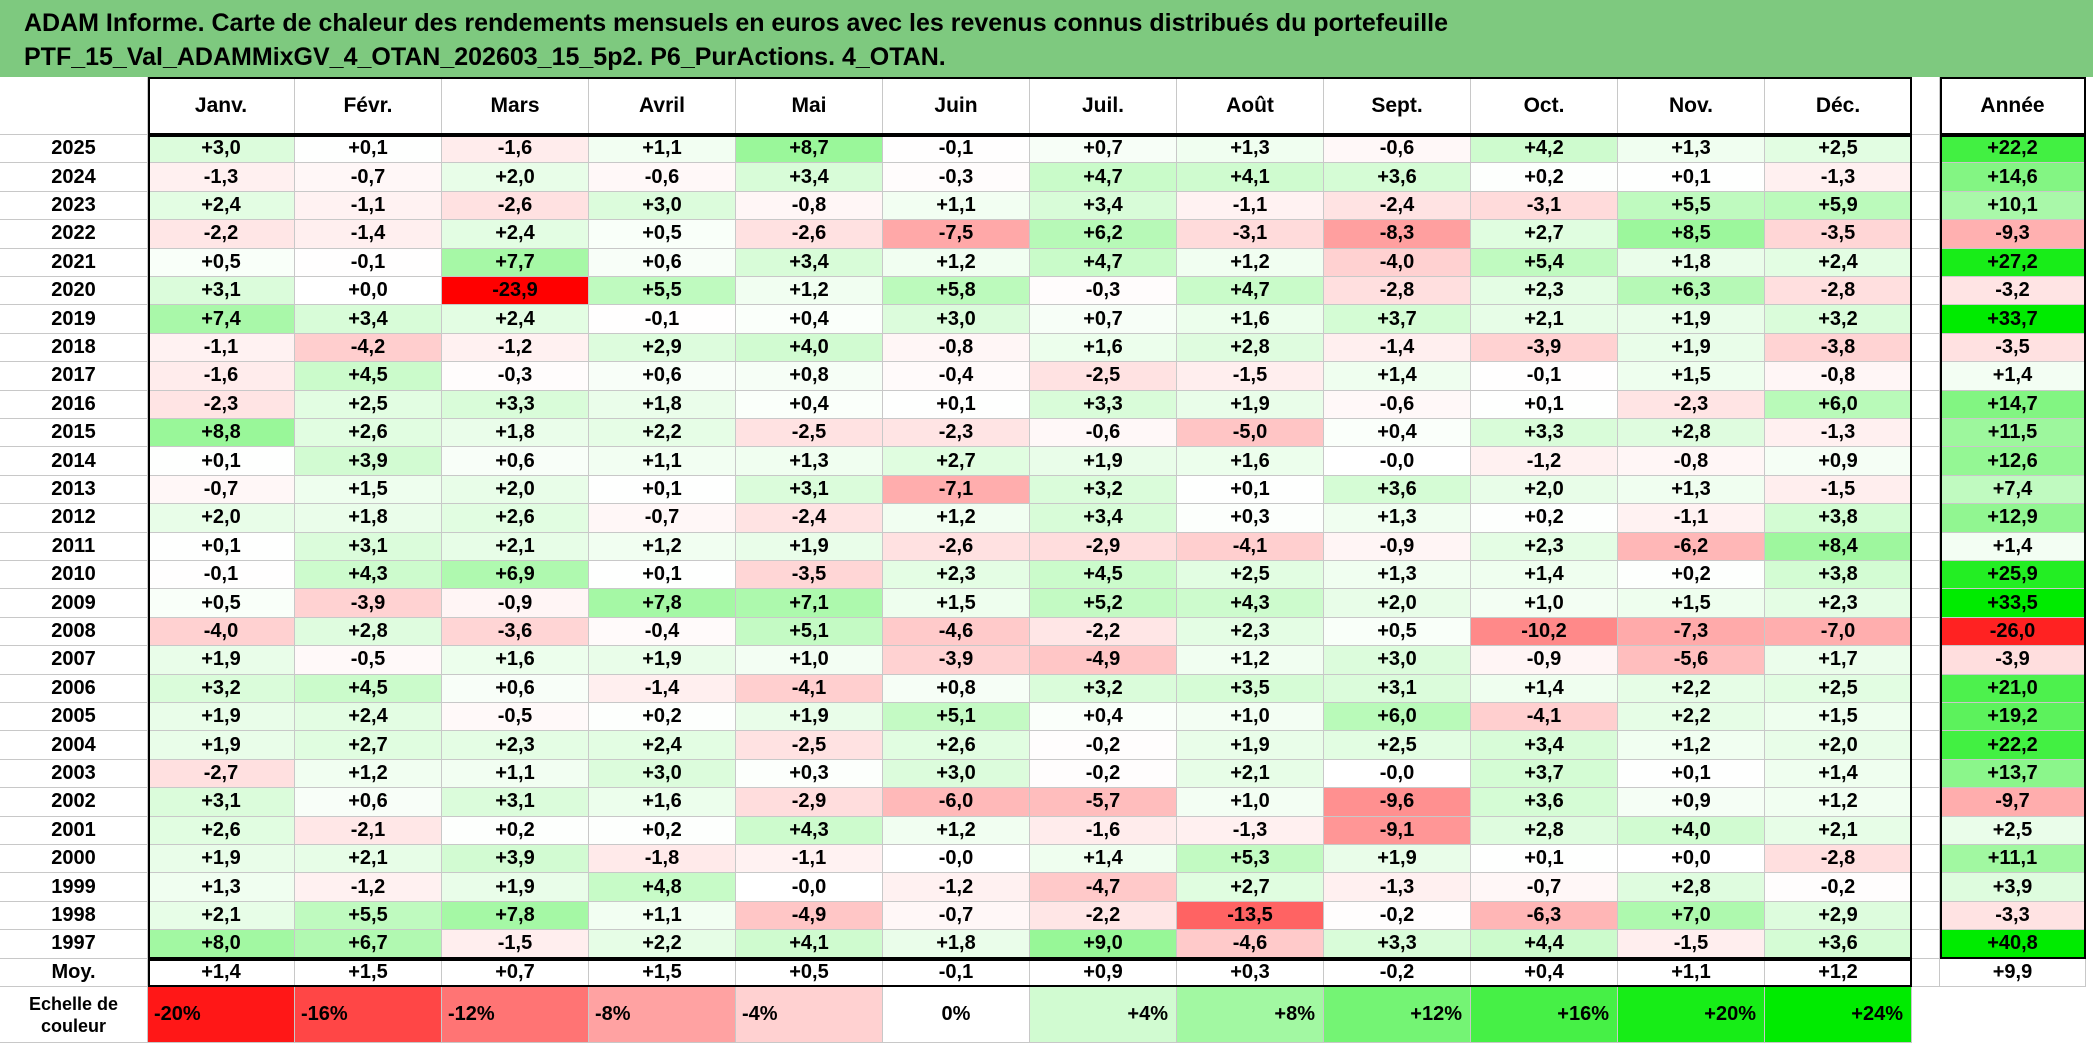 Image resolution: width=2093 pixels, height=1043 pixels. I want to click on heatmap-cell: +2,1, so click(515, 546).